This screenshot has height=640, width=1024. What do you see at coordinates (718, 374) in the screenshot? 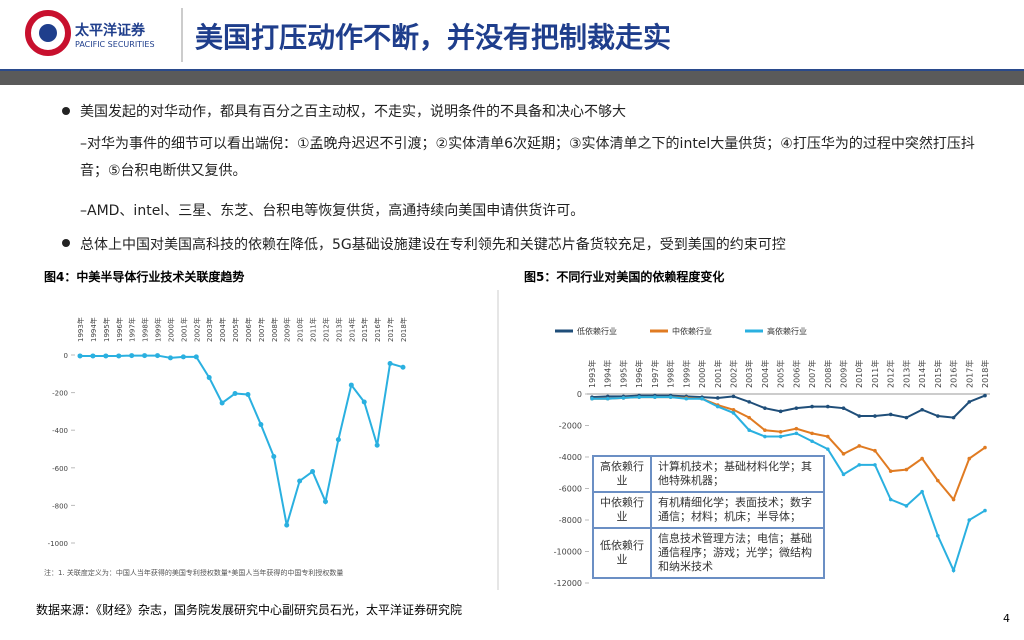
I see `x-tick-label: 2001年` at bounding box center [718, 374].